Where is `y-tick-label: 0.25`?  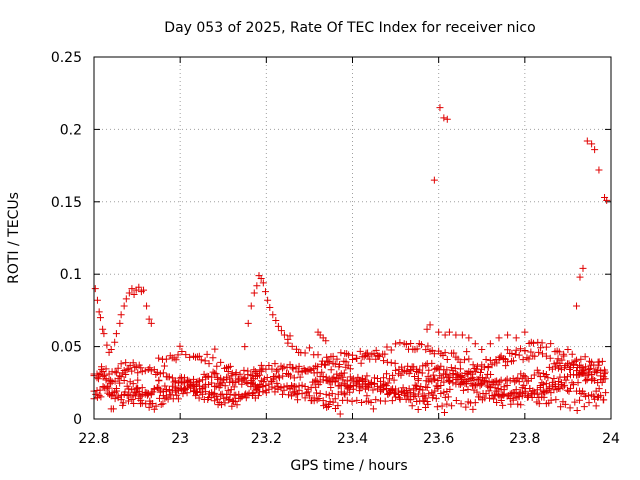
y-tick-label: 0.25 is located at coordinates (66, 58).